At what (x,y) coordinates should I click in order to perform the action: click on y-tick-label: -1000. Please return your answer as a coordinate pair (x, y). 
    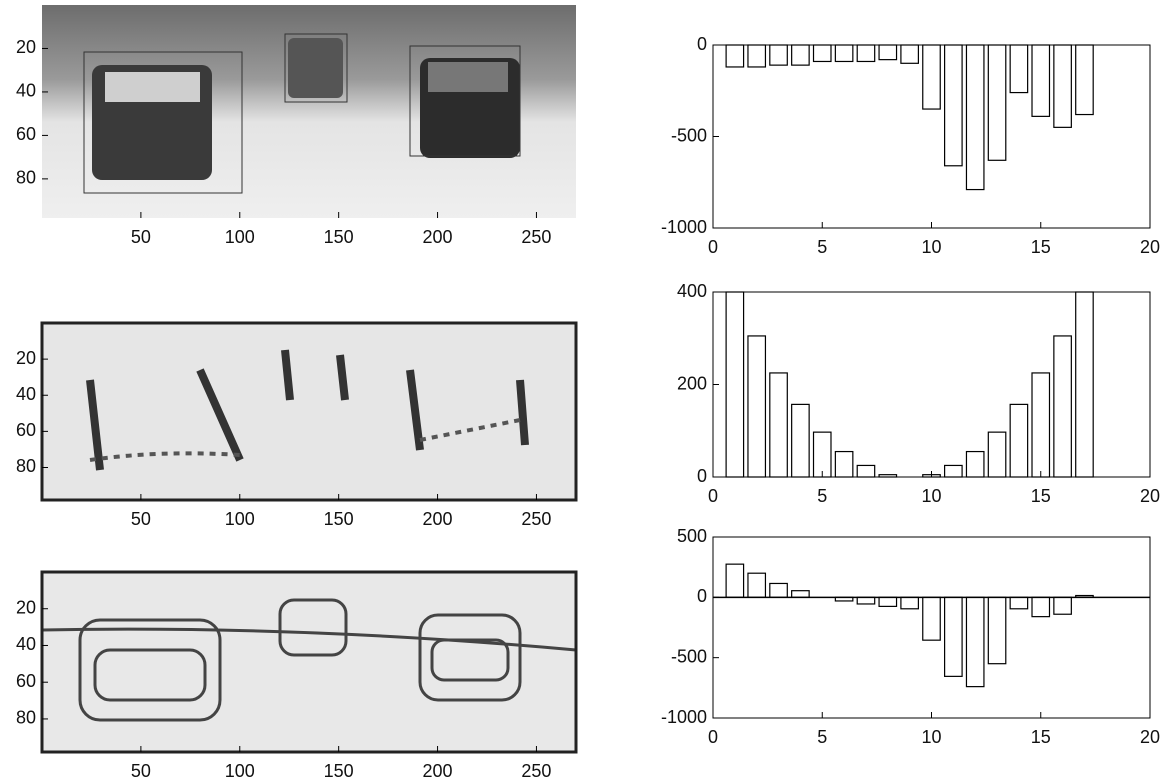
    Looking at the image, I should click on (684, 717).